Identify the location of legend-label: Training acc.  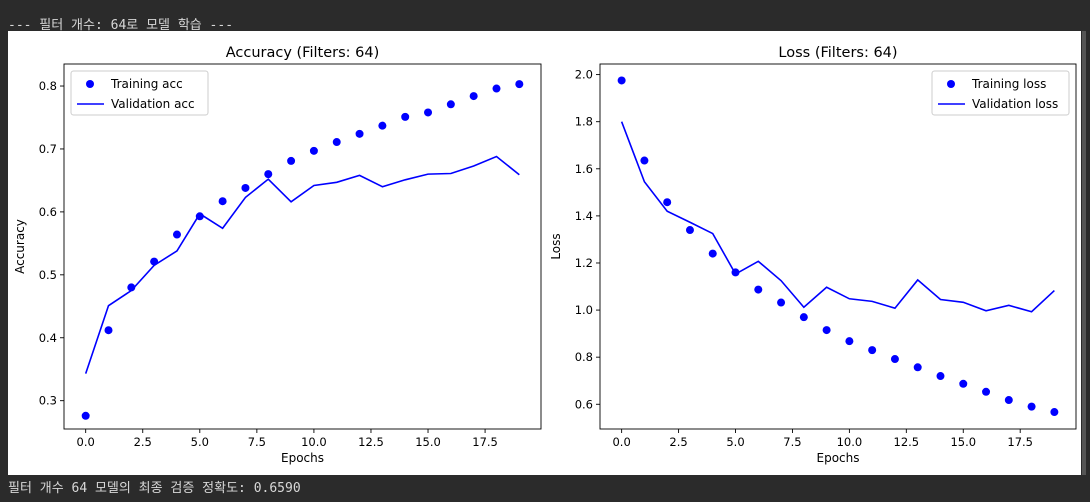
(146, 84).